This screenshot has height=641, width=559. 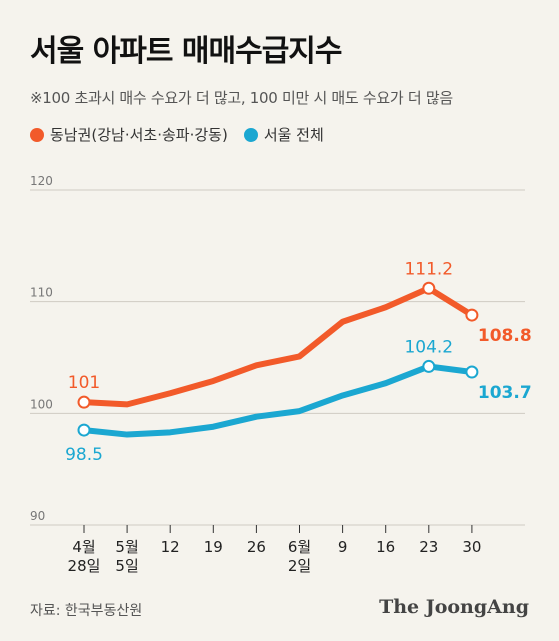 I want to click on x-tick-label-6: 9, so click(x=343, y=547).